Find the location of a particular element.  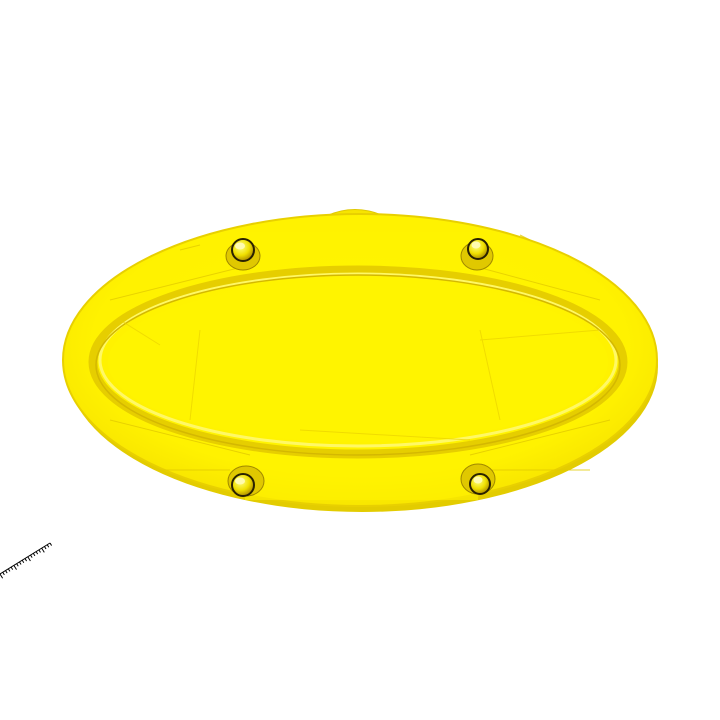

pin-top-right is located at coordinates (477, 254).